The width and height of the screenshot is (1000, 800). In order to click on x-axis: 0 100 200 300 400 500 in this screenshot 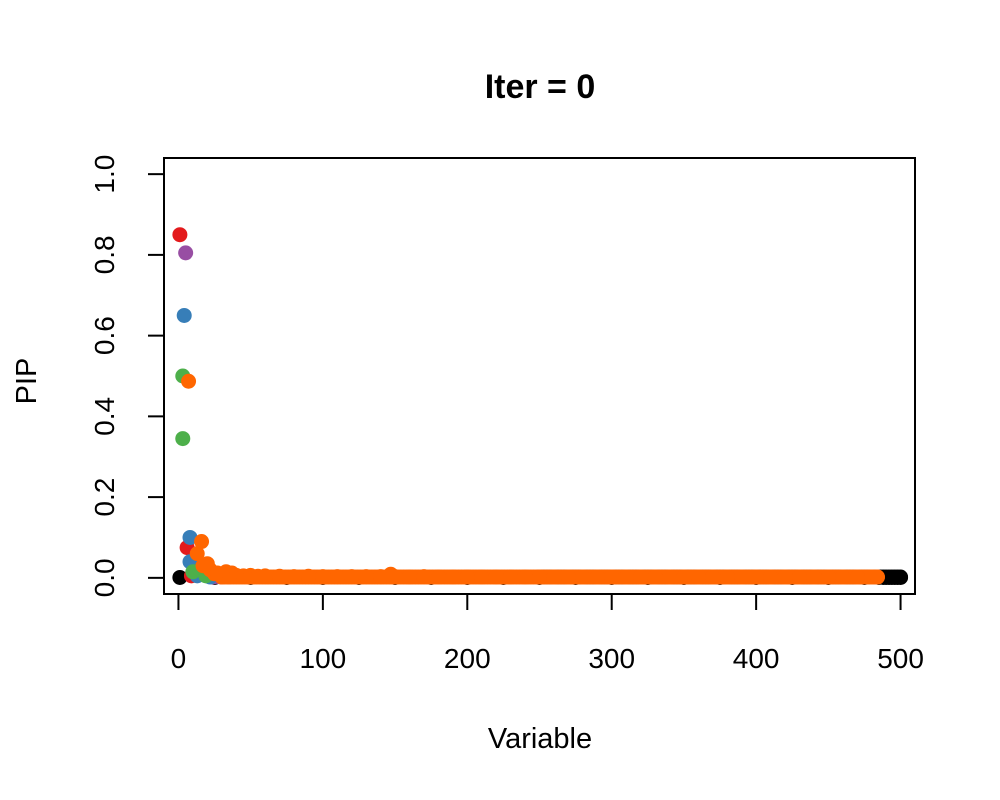, I will do `click(547, 633)`.